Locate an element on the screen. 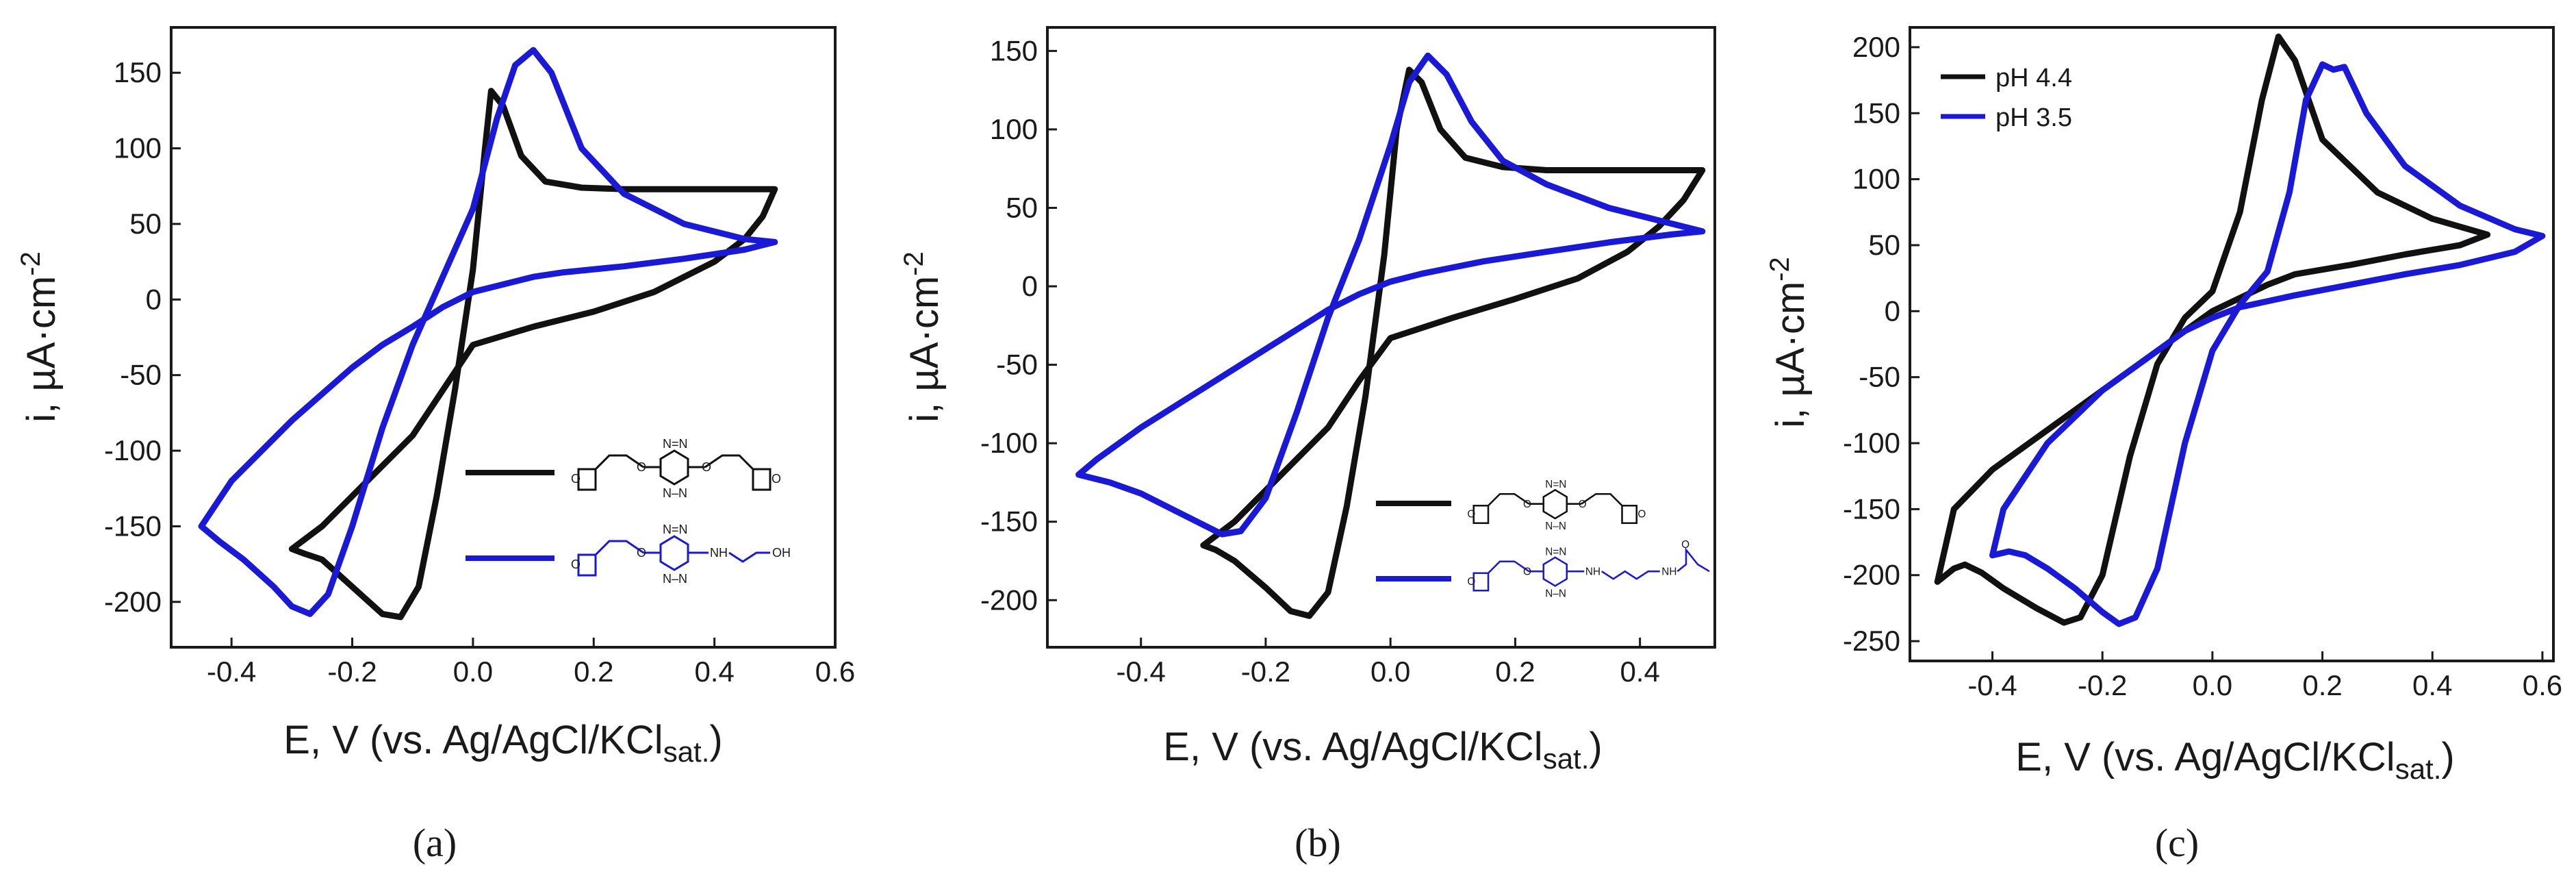  panel-c-y-tick-label: -150 is located at coordinates (1872, 509).